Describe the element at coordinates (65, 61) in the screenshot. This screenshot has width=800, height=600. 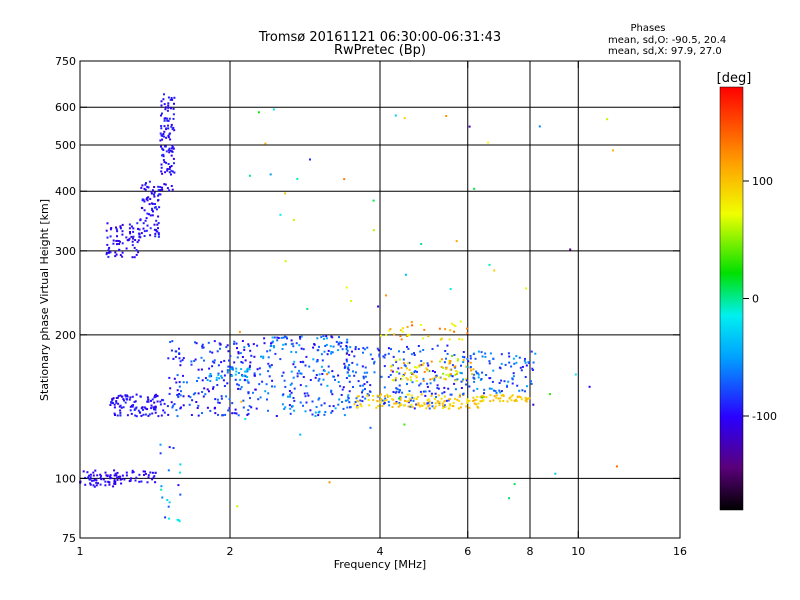
I see `y-tick-label: 750` at that location.